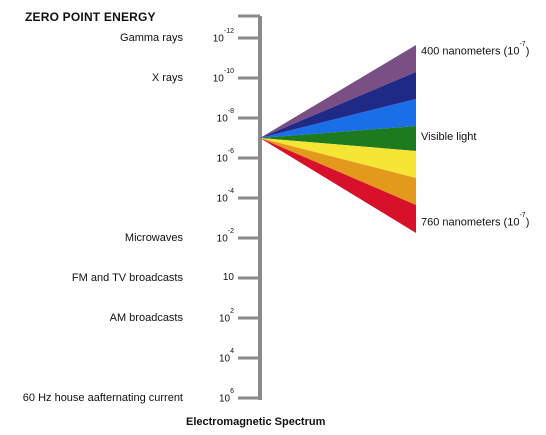  Describe the element at coordinates (225, 196) in the screenshot. I see `tick-label: 10⁻⁴` at that location.